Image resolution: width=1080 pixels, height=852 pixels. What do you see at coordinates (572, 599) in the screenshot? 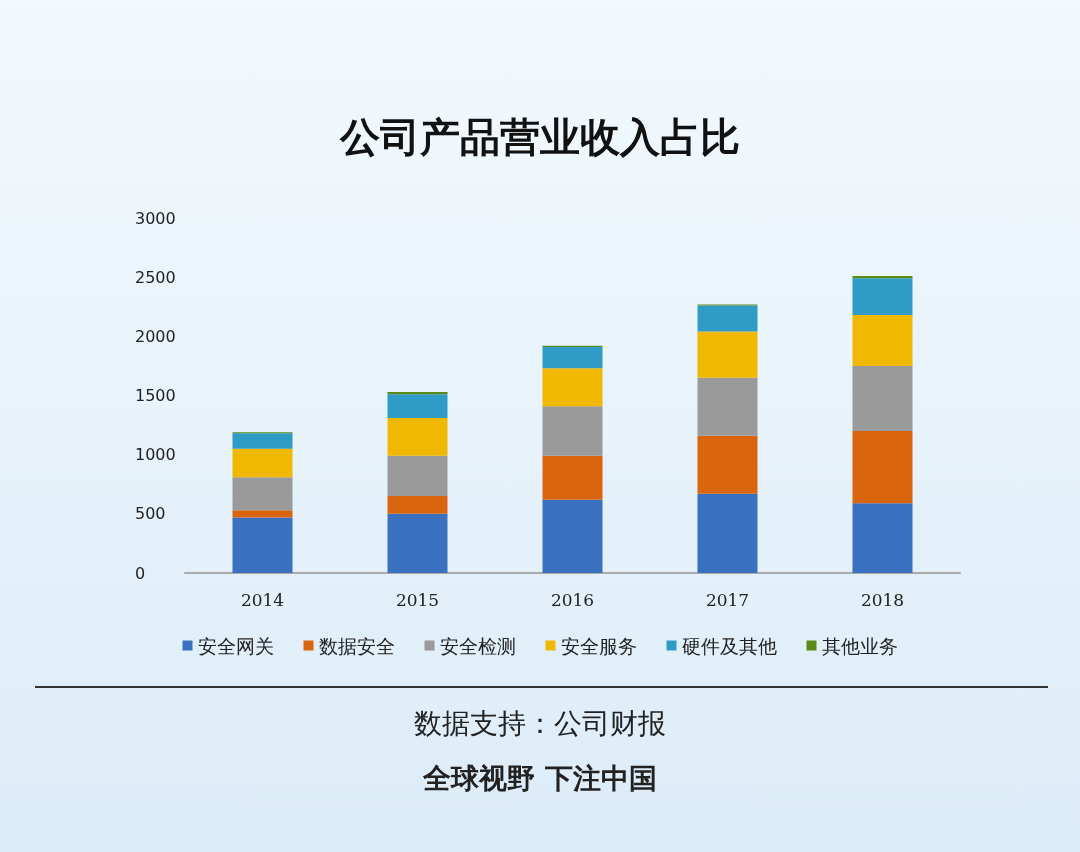
I see `x-tick-label: 2016` at bounding box center [572, 599].